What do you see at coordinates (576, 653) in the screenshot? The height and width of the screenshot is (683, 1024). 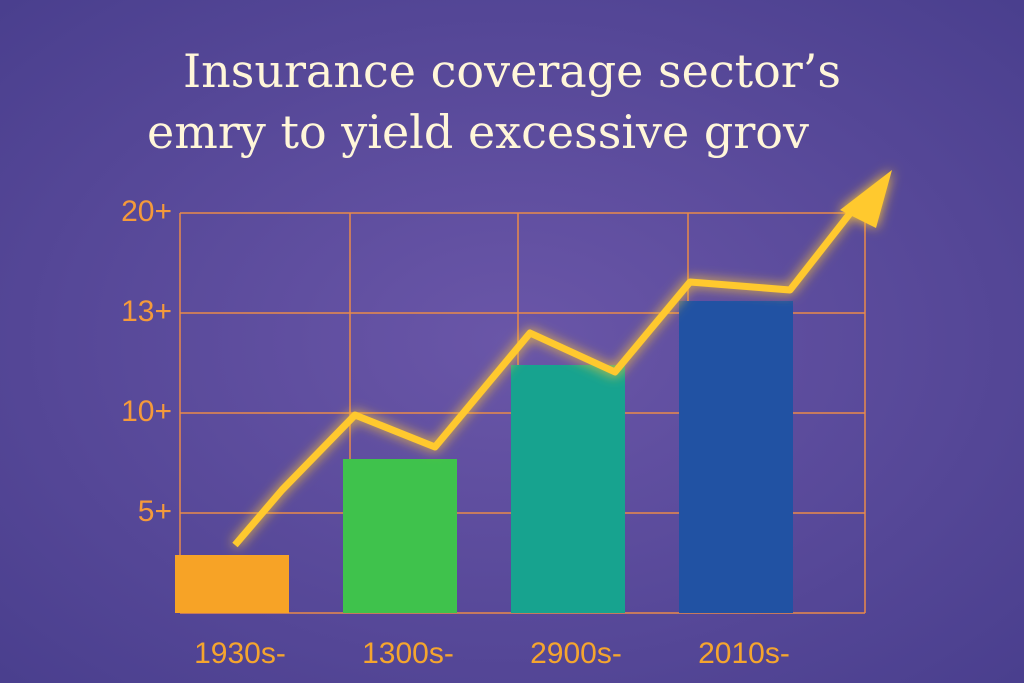 I see `x-tick-label: 2900s-` at bounding box center [576, 653].